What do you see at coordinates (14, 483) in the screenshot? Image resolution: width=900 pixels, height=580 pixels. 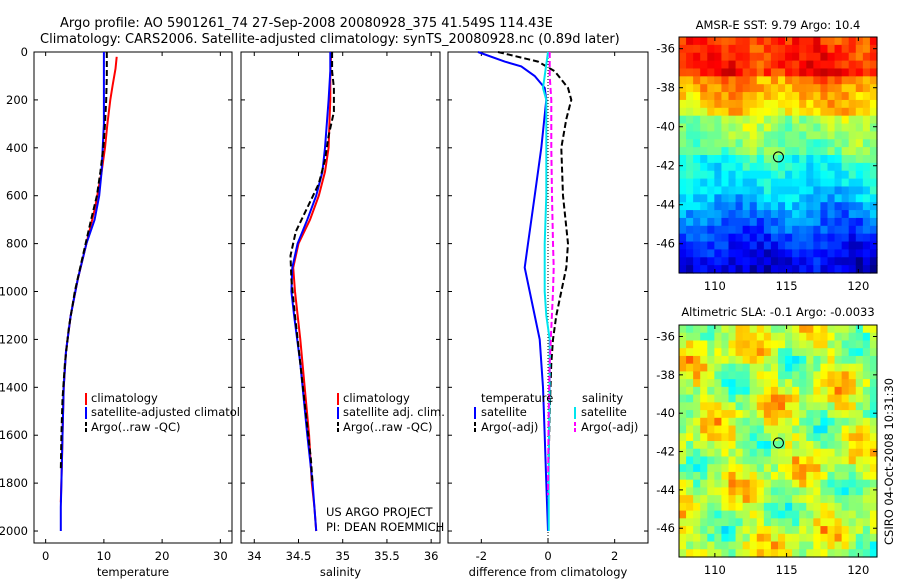 I see `y-tick-label: 1800` at bounding box center [14, 483].